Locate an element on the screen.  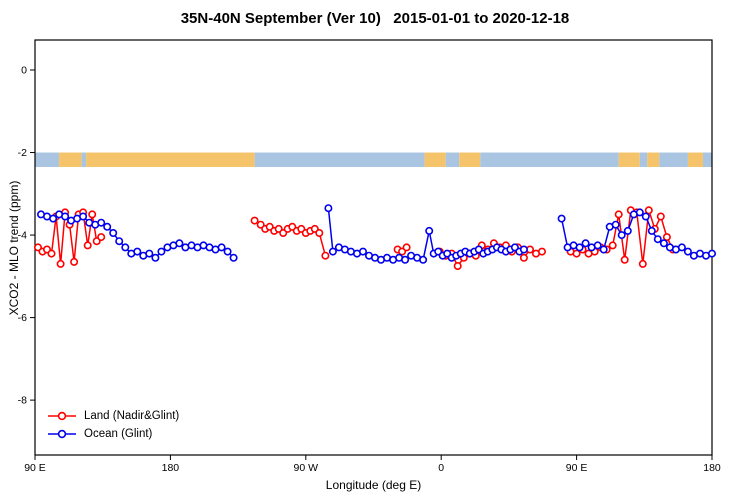
legend-item-ocean: Ocean (Glint) is located at coordinates (112, 434).